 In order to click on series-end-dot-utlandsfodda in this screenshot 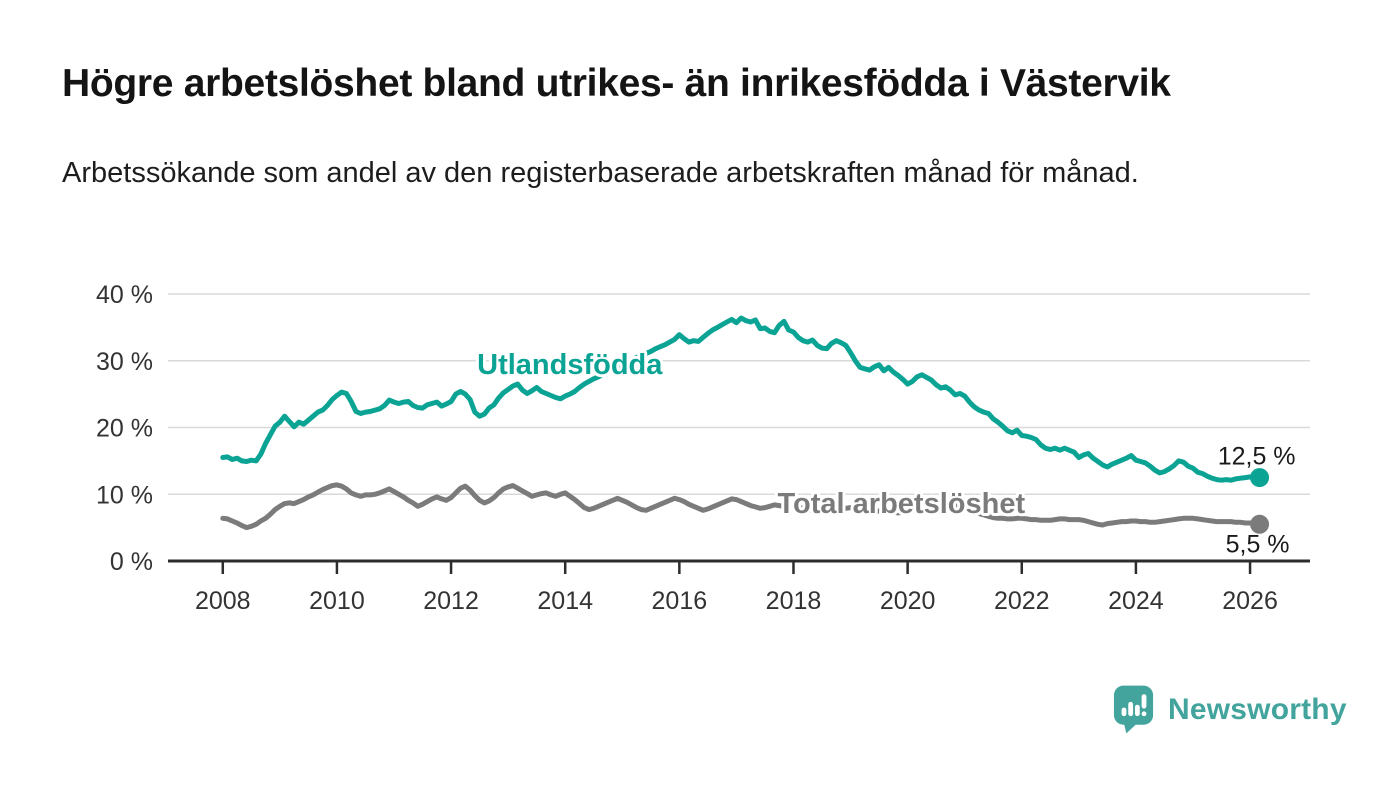, I will do `click(1260, 478)`.